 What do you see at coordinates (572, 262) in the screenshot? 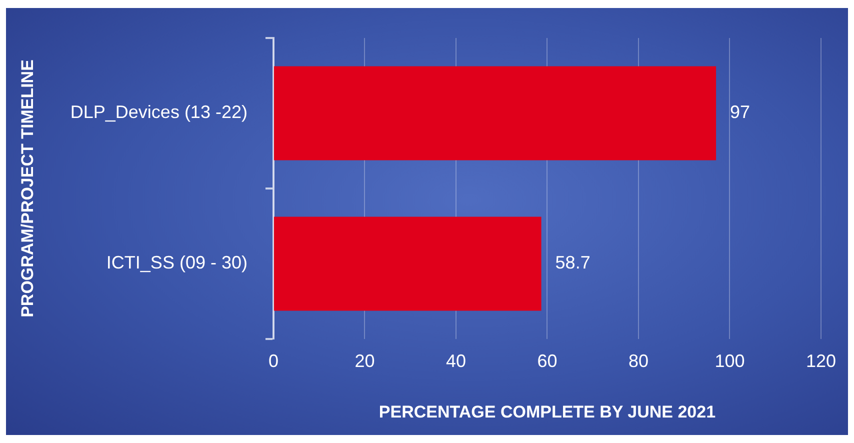
I see `data-label: 58.7` at bounding box center [572, 262].